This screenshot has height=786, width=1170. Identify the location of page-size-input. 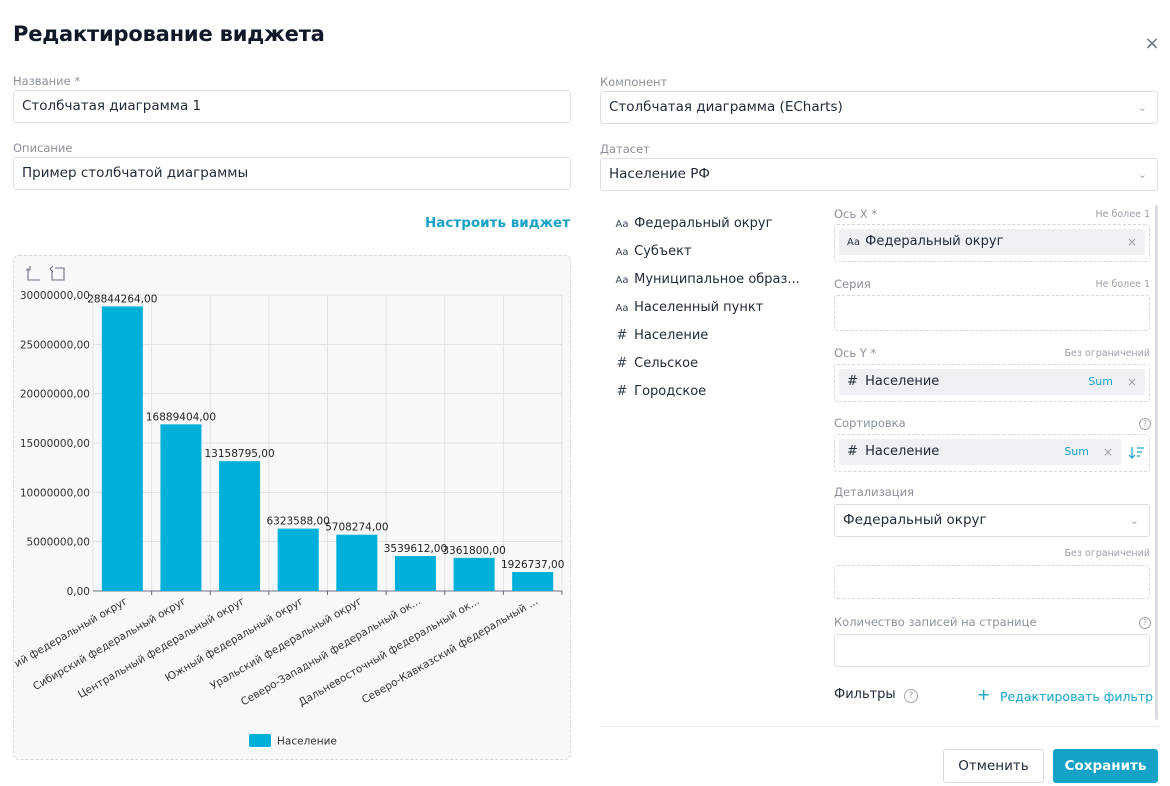
(992, 650).